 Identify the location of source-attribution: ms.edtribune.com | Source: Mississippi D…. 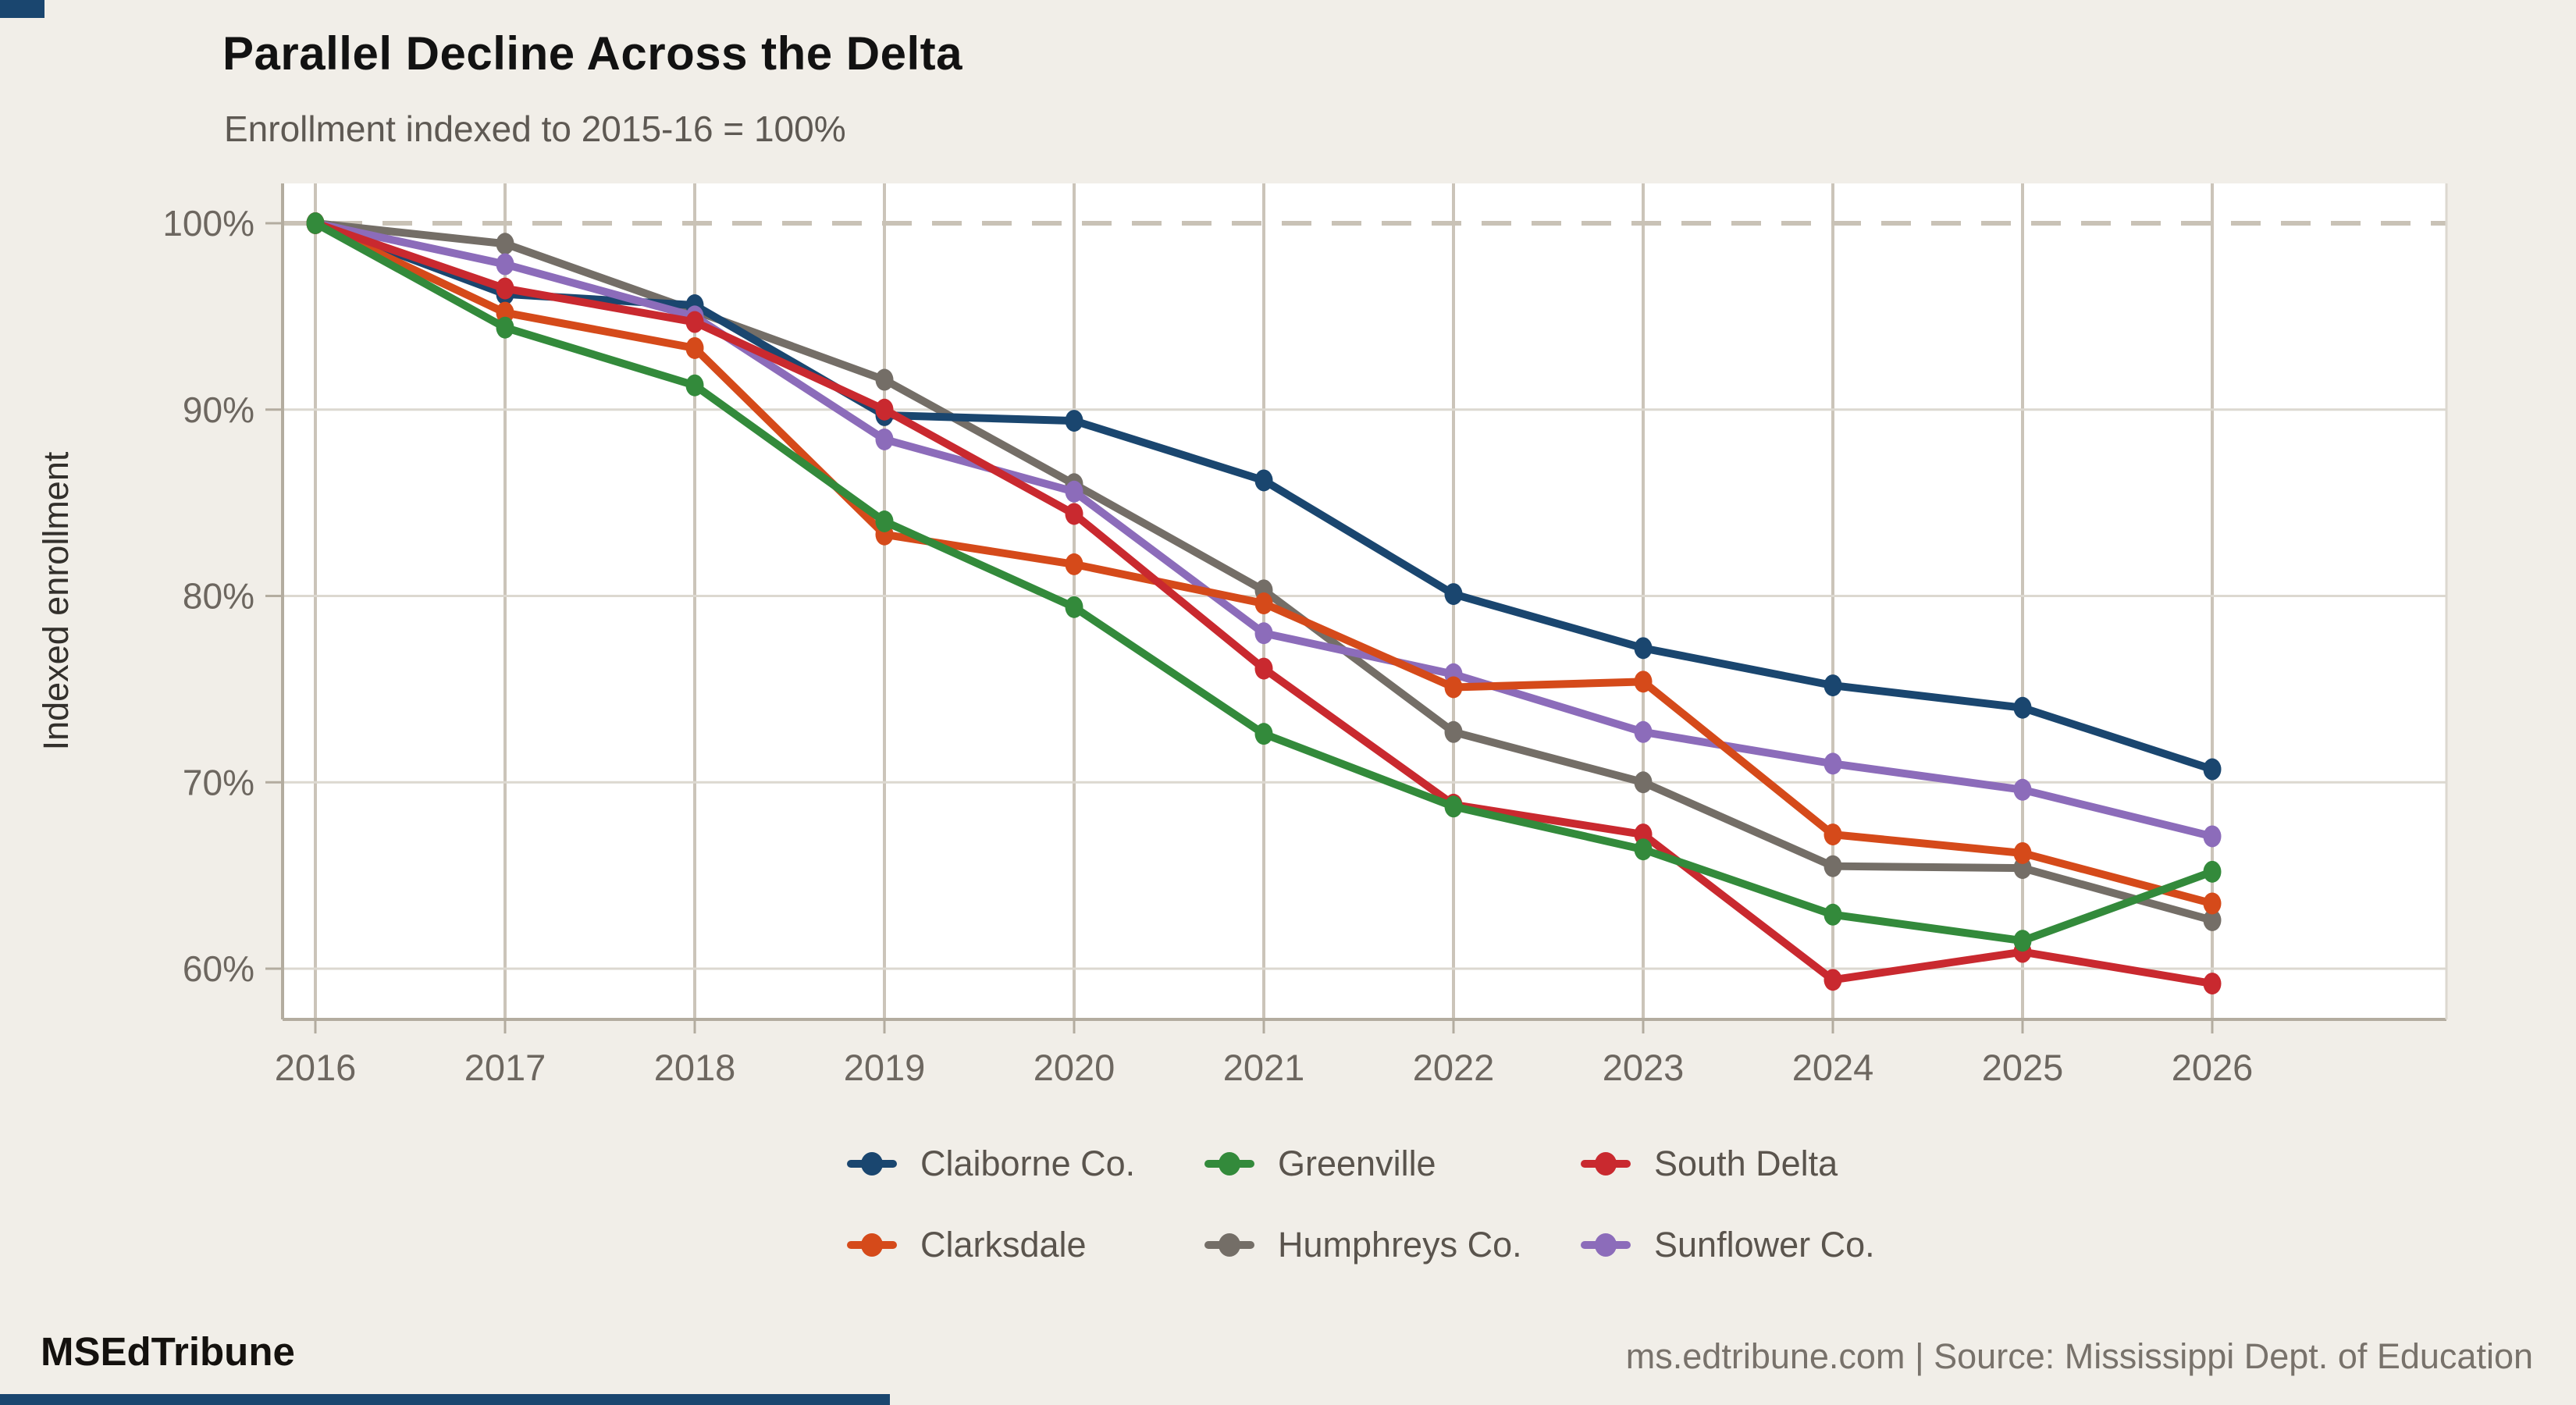
(2079, 1356).